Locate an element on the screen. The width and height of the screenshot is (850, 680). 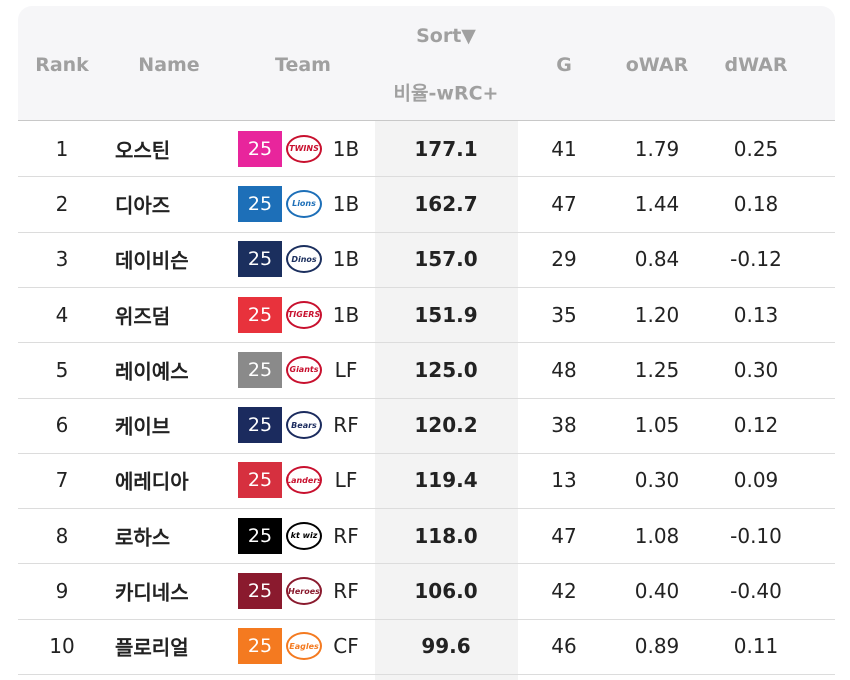
dwar-cell: 0.09 is located at coordinates (756, 480).